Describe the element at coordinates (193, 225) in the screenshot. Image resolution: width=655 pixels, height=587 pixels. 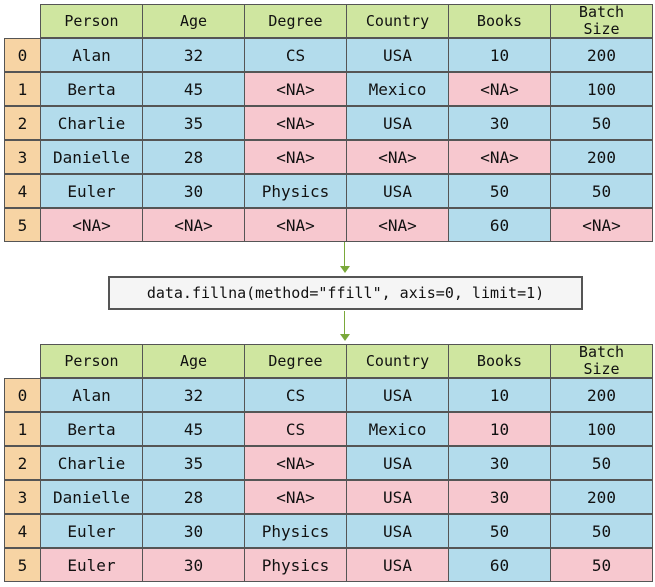
I see `cell-age: <NA>` at that location.